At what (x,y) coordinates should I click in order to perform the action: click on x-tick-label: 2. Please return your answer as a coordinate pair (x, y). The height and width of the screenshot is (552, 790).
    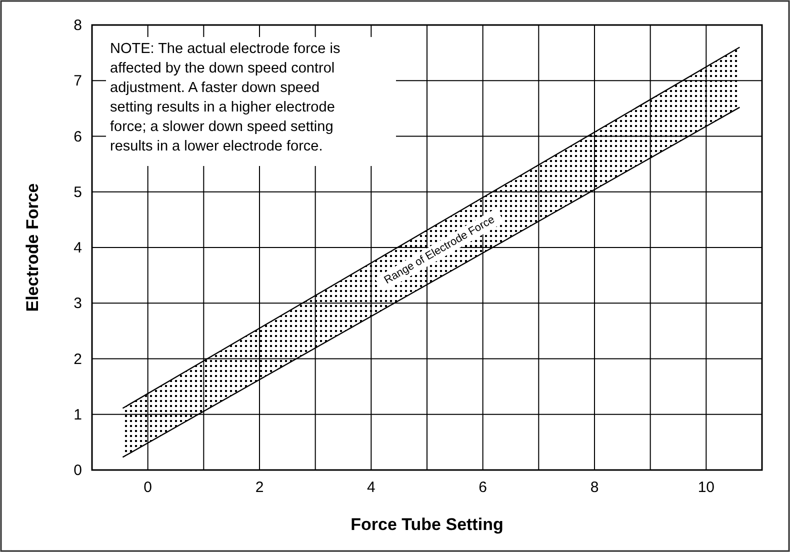
    Looking at the image, I should click on (259, 487).